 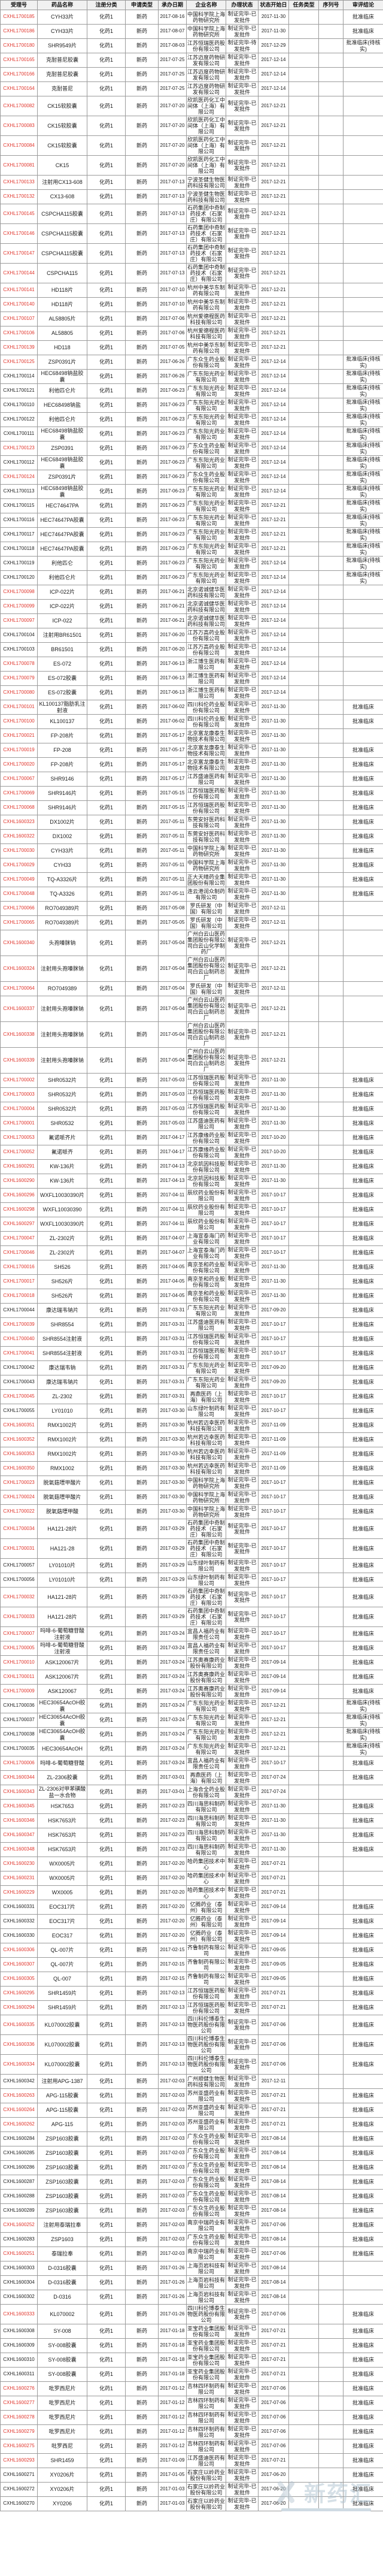 What do you see at coordinates (19, 664) in the screenshot?
I see `acceptance-no-link: CXHL1700078` at bounding box center [19, 664].